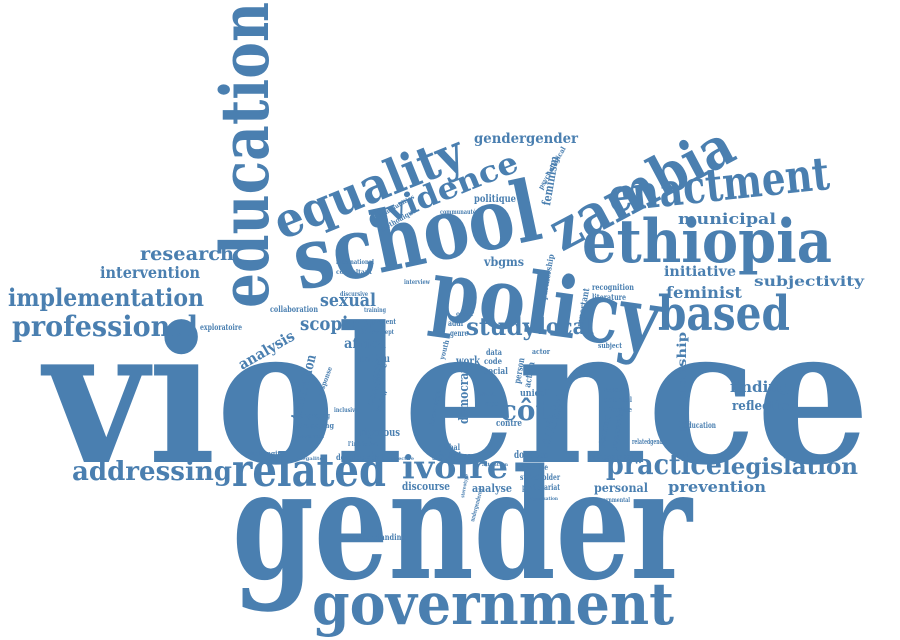 The height and width of the screenshot is (640, 900). I want to click on word-local: local, so click(566, 327).